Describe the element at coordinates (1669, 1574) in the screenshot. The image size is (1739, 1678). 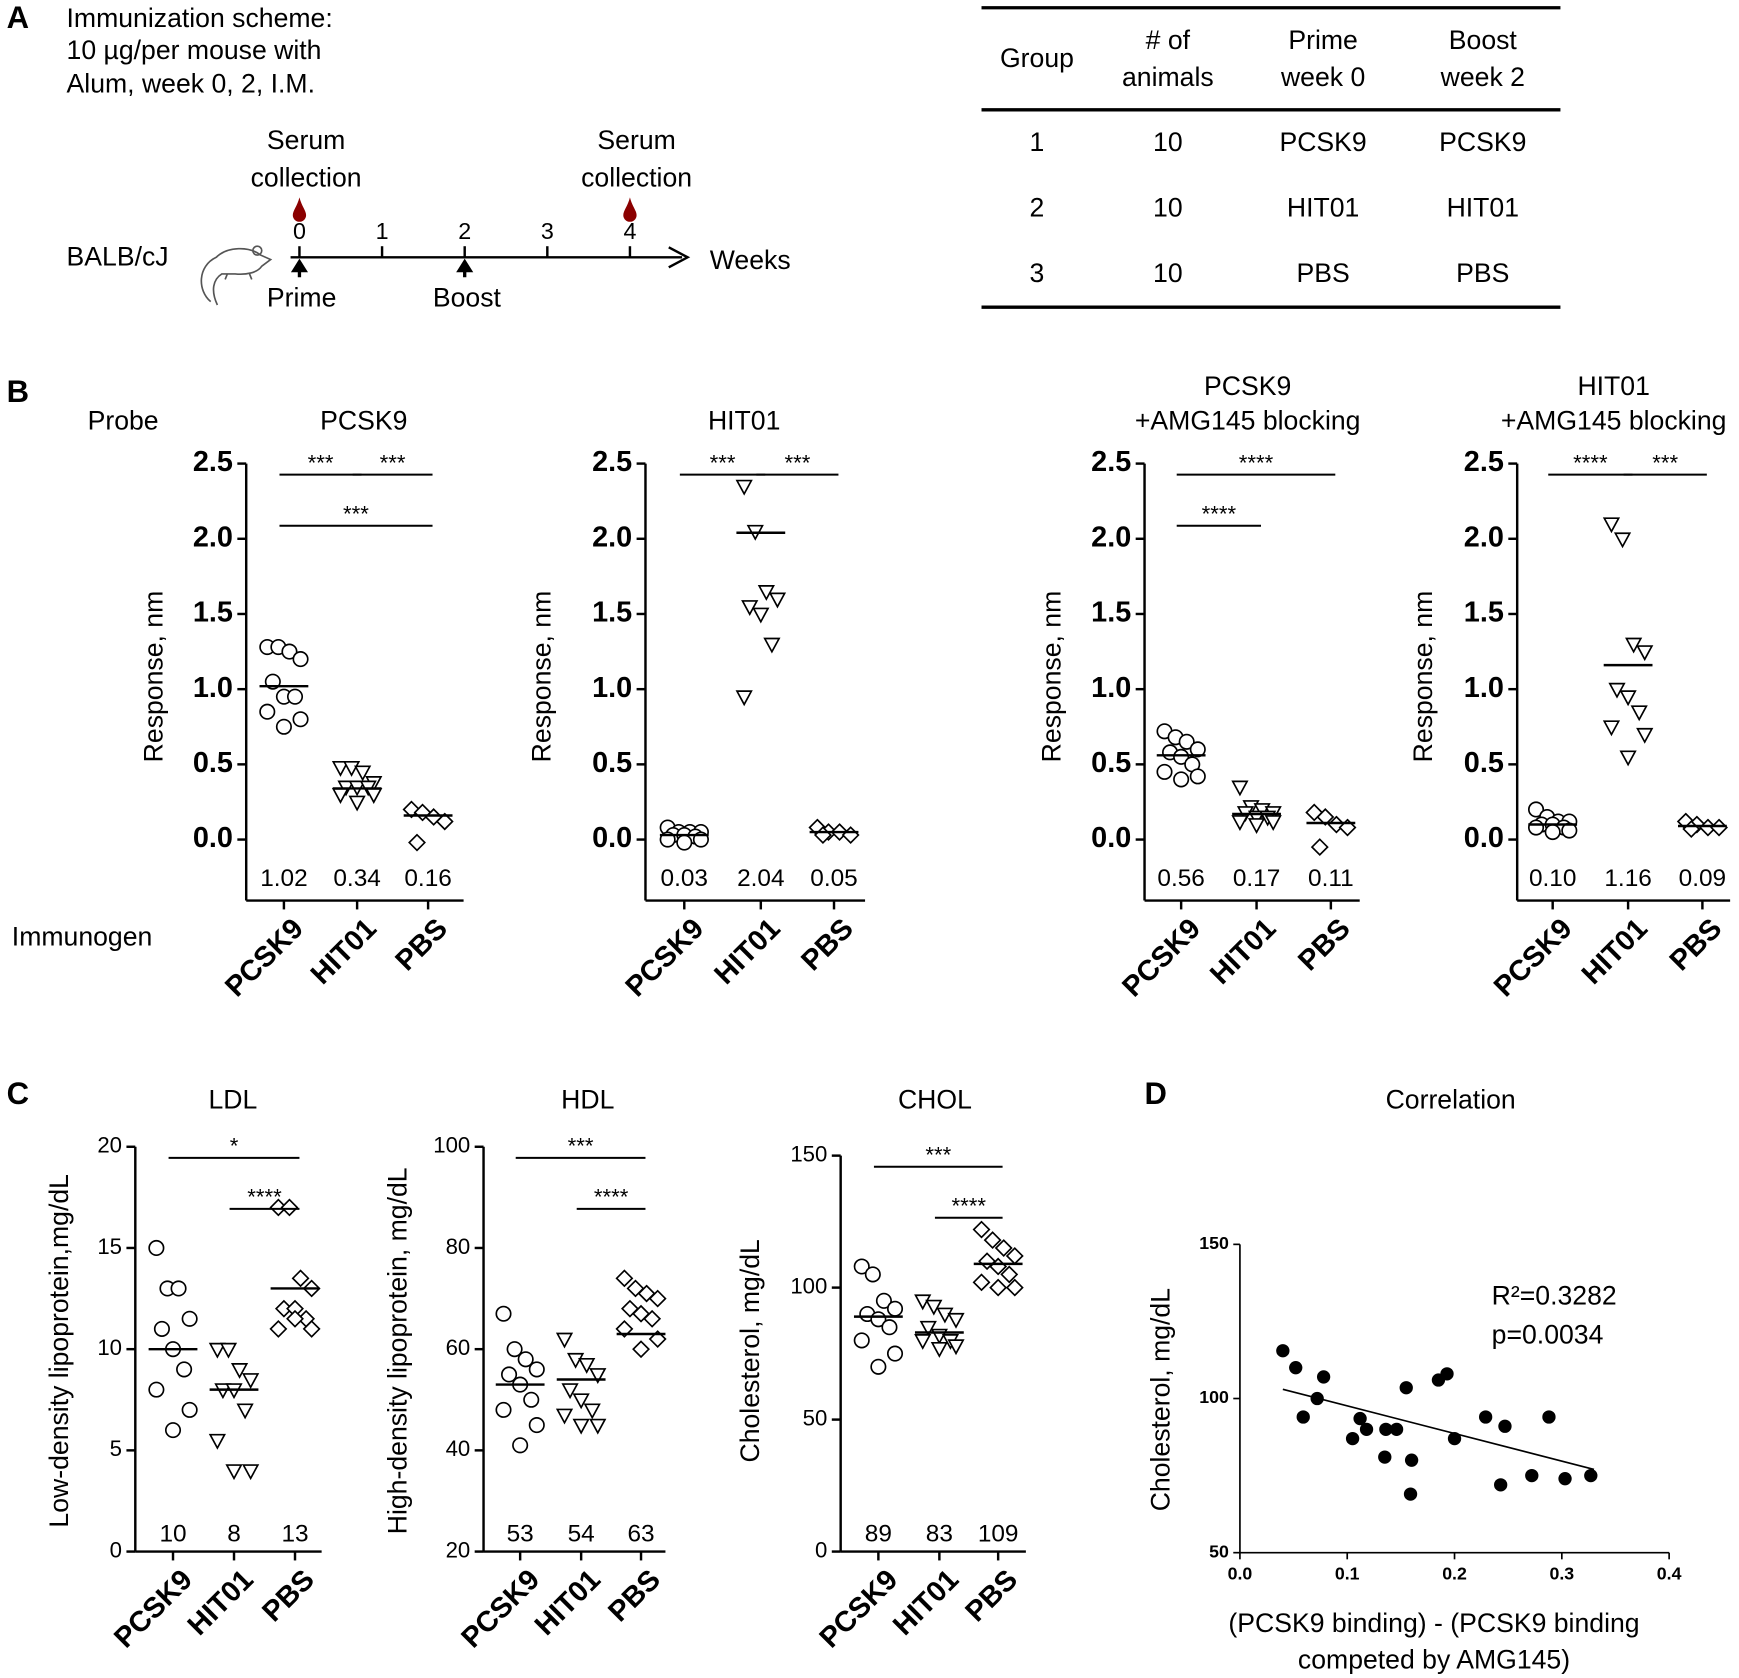
I see `x-tick-label: 0.4` at that location.